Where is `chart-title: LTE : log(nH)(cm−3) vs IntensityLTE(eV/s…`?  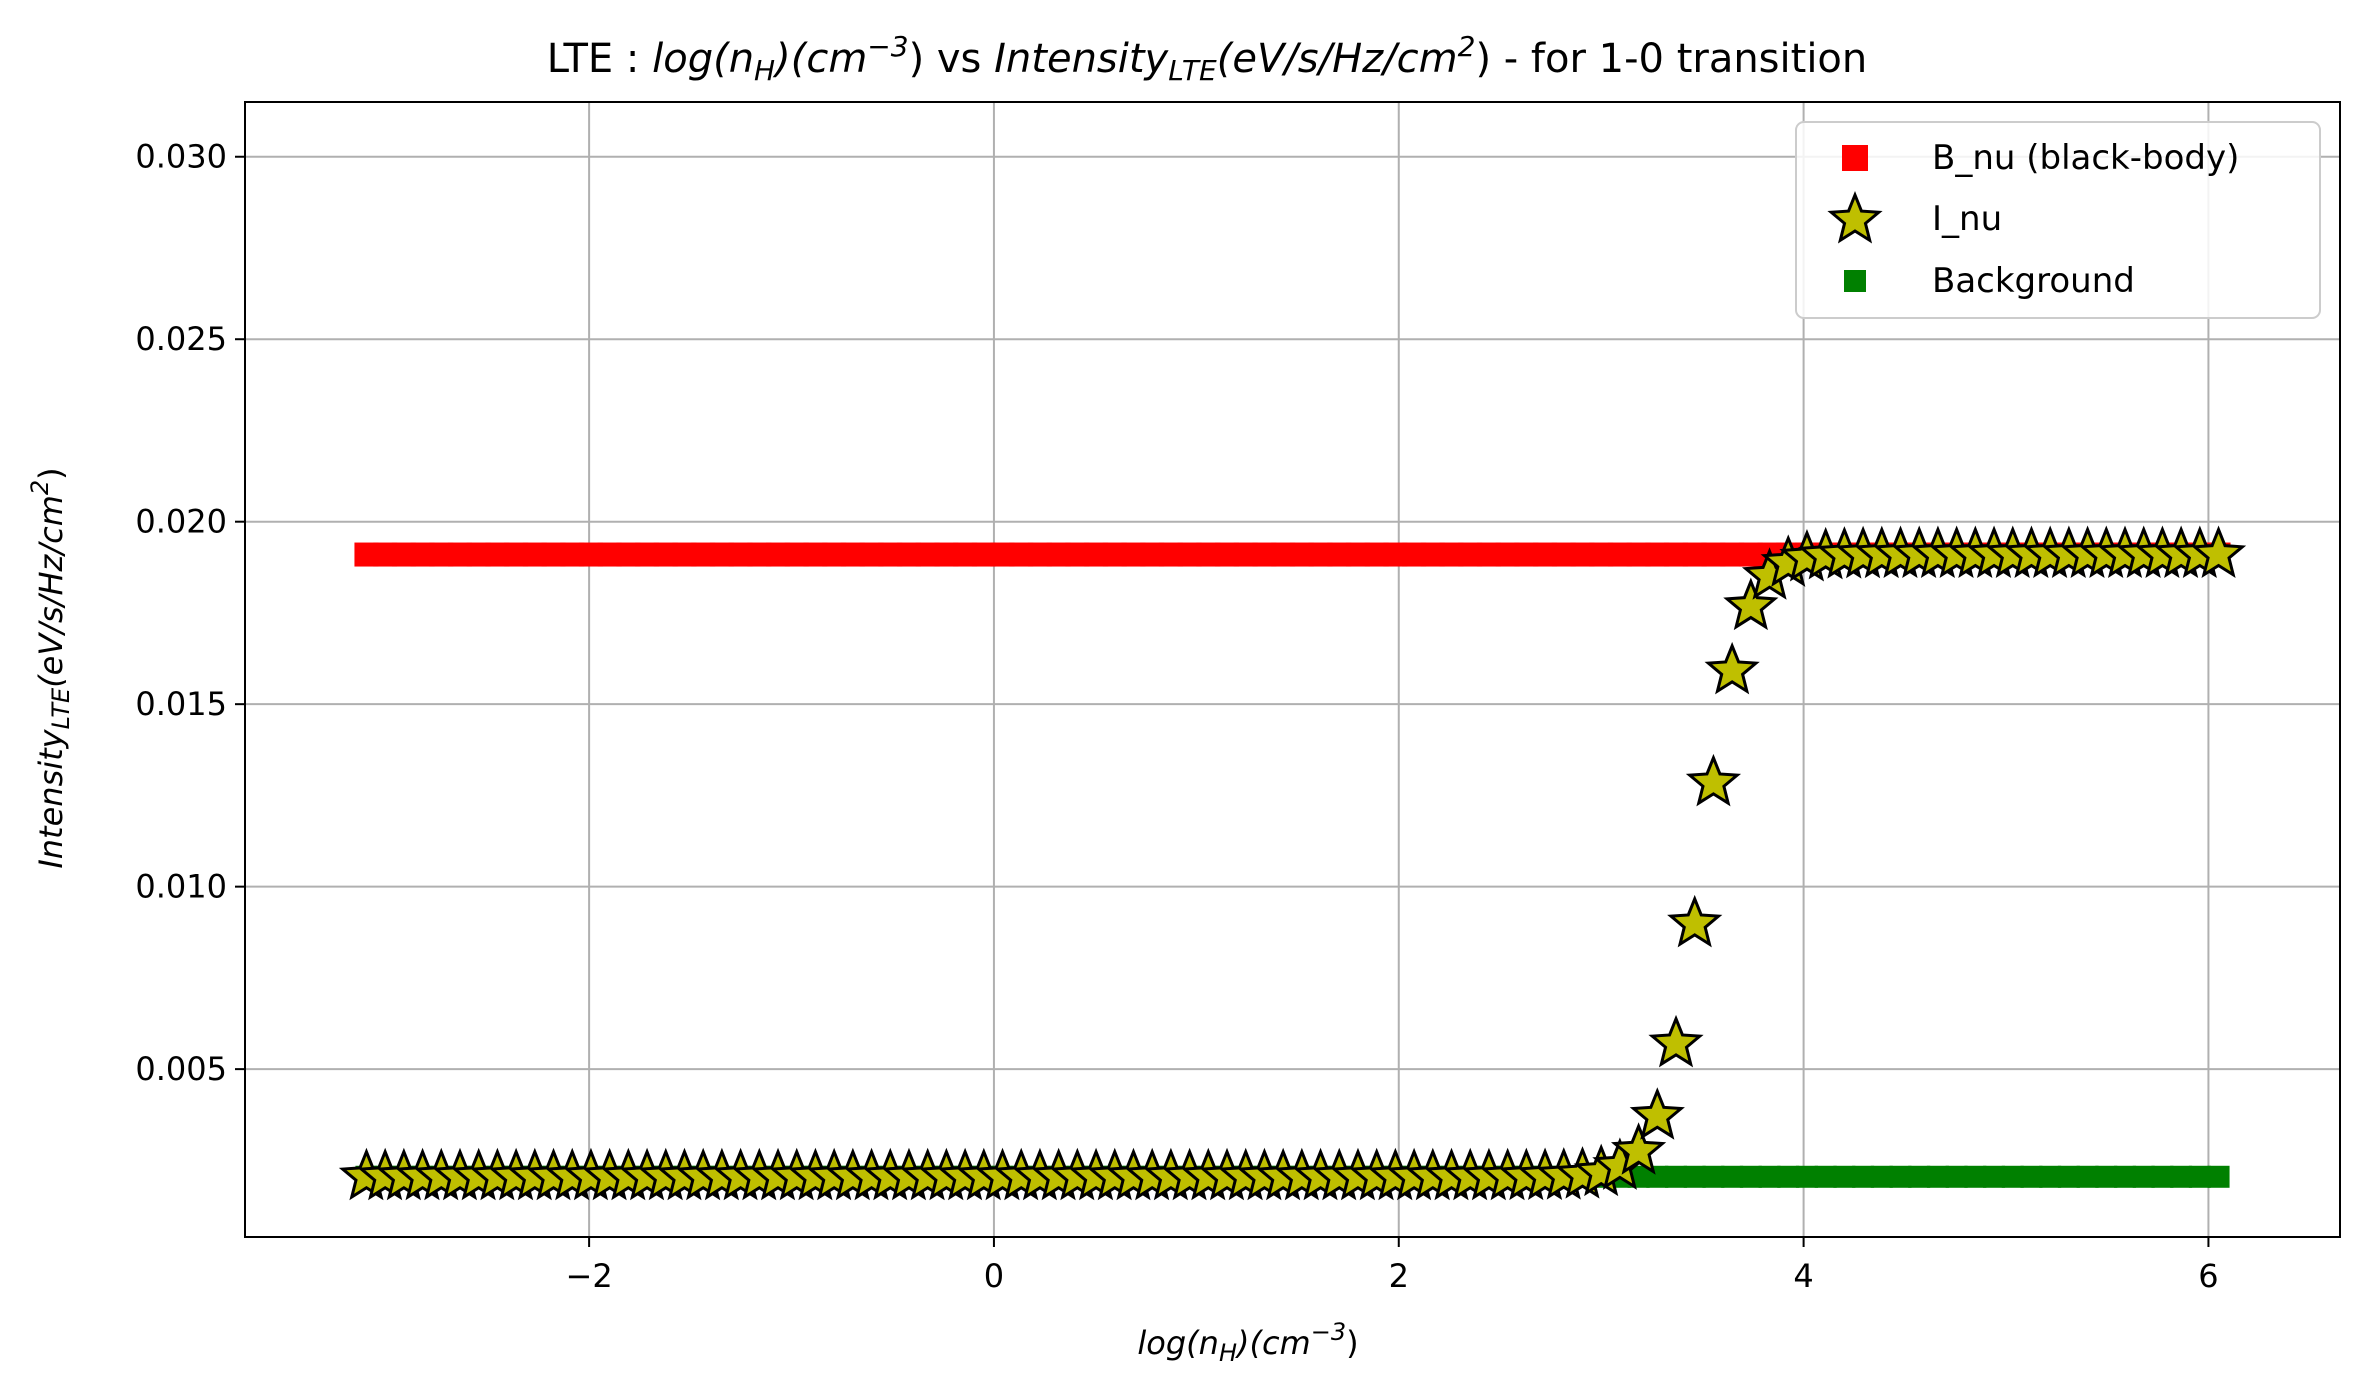 chart-title: LTE : log(nH)(cm−3) vs IntensityLTE(eV/s… is located at coordinates (1207, 58).